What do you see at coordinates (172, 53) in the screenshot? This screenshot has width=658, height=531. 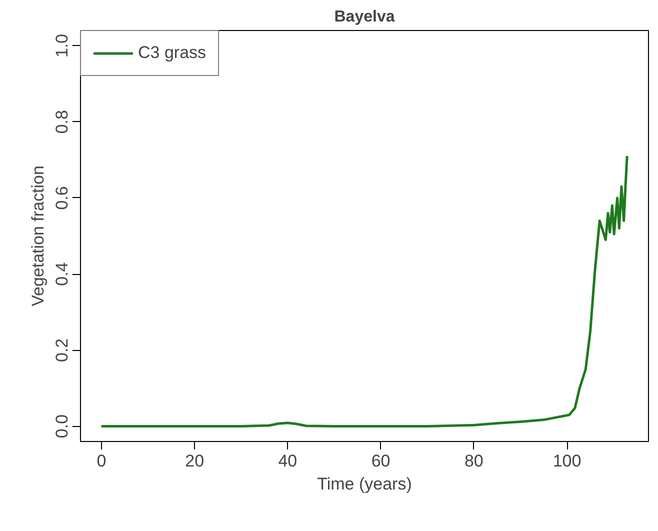 I see `legend-label: C3 grass` at bounding box center [172, 53].